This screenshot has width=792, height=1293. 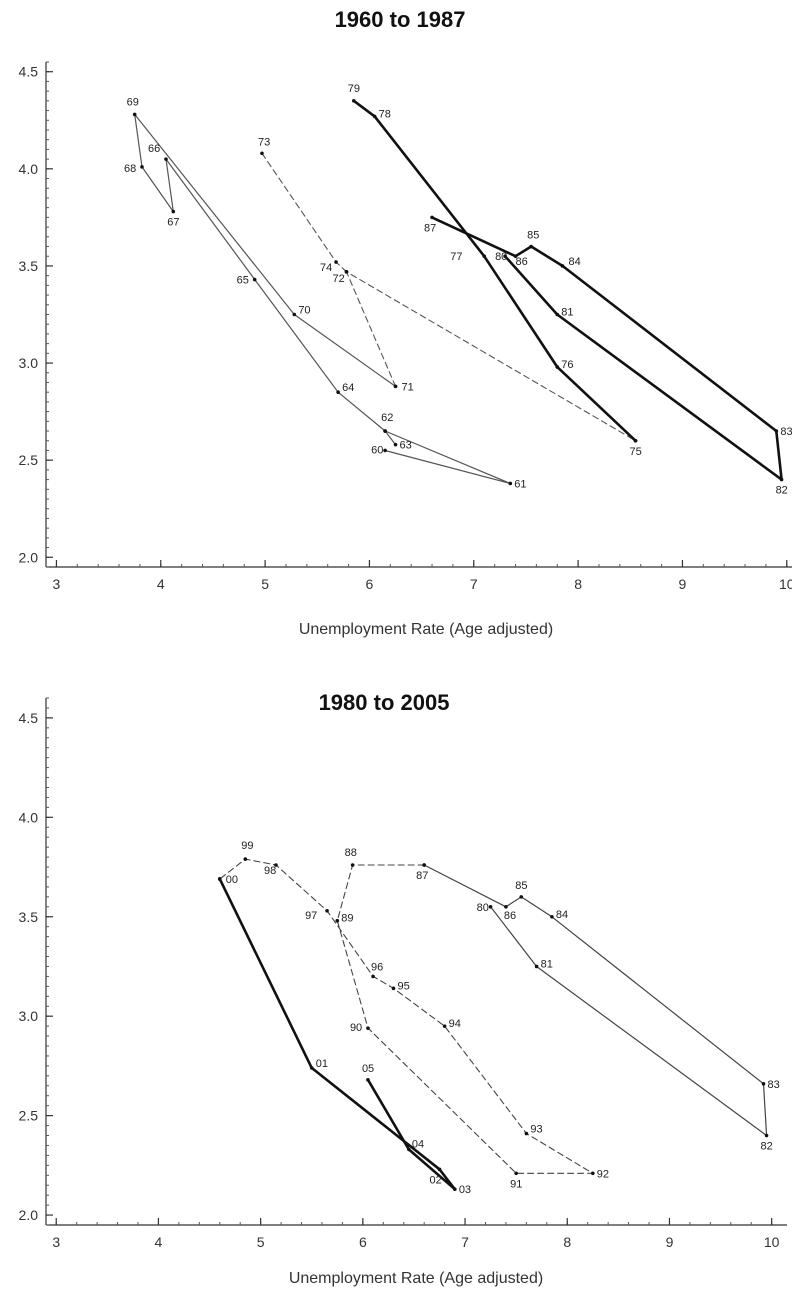 What do you see at coordinates (547, 964) in the screenshot?
I see `point-label: 81` at bounding box center [547, 964].